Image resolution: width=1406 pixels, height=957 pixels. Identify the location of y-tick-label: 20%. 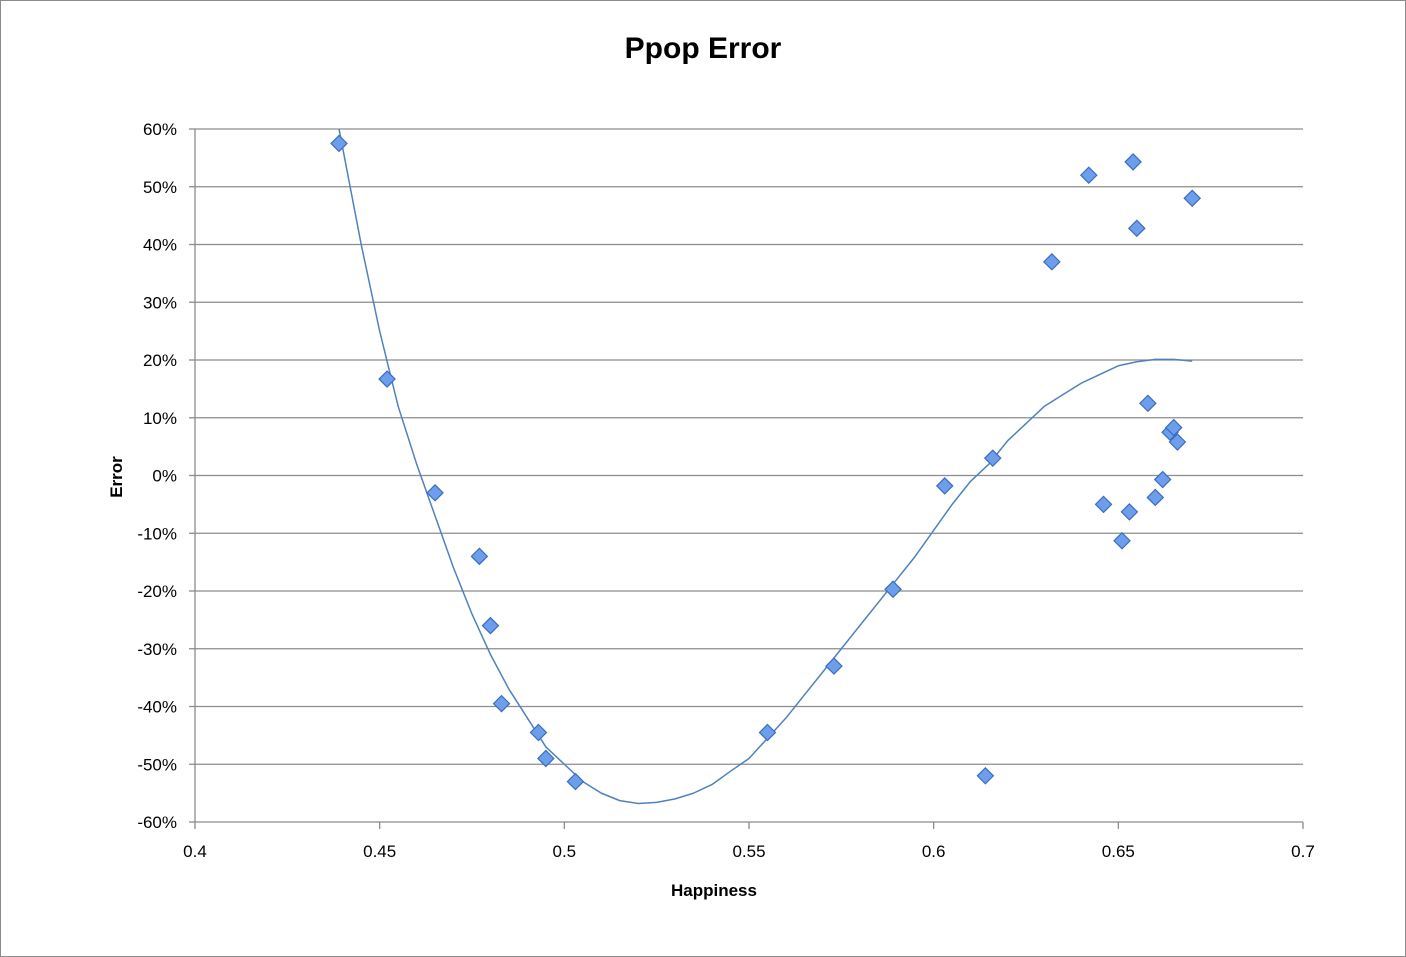
(160, 360).